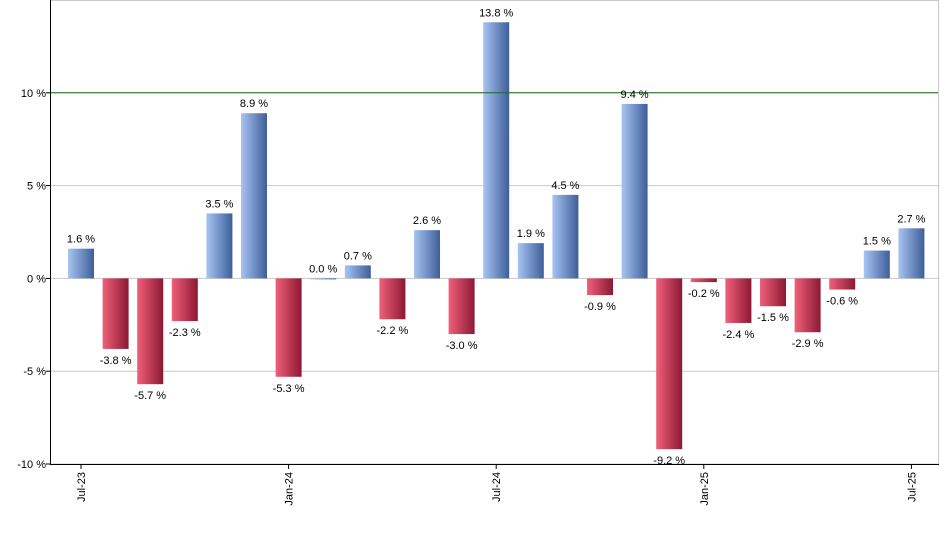  I want to click on y-tick-label: -10 %, so click(31, 465).